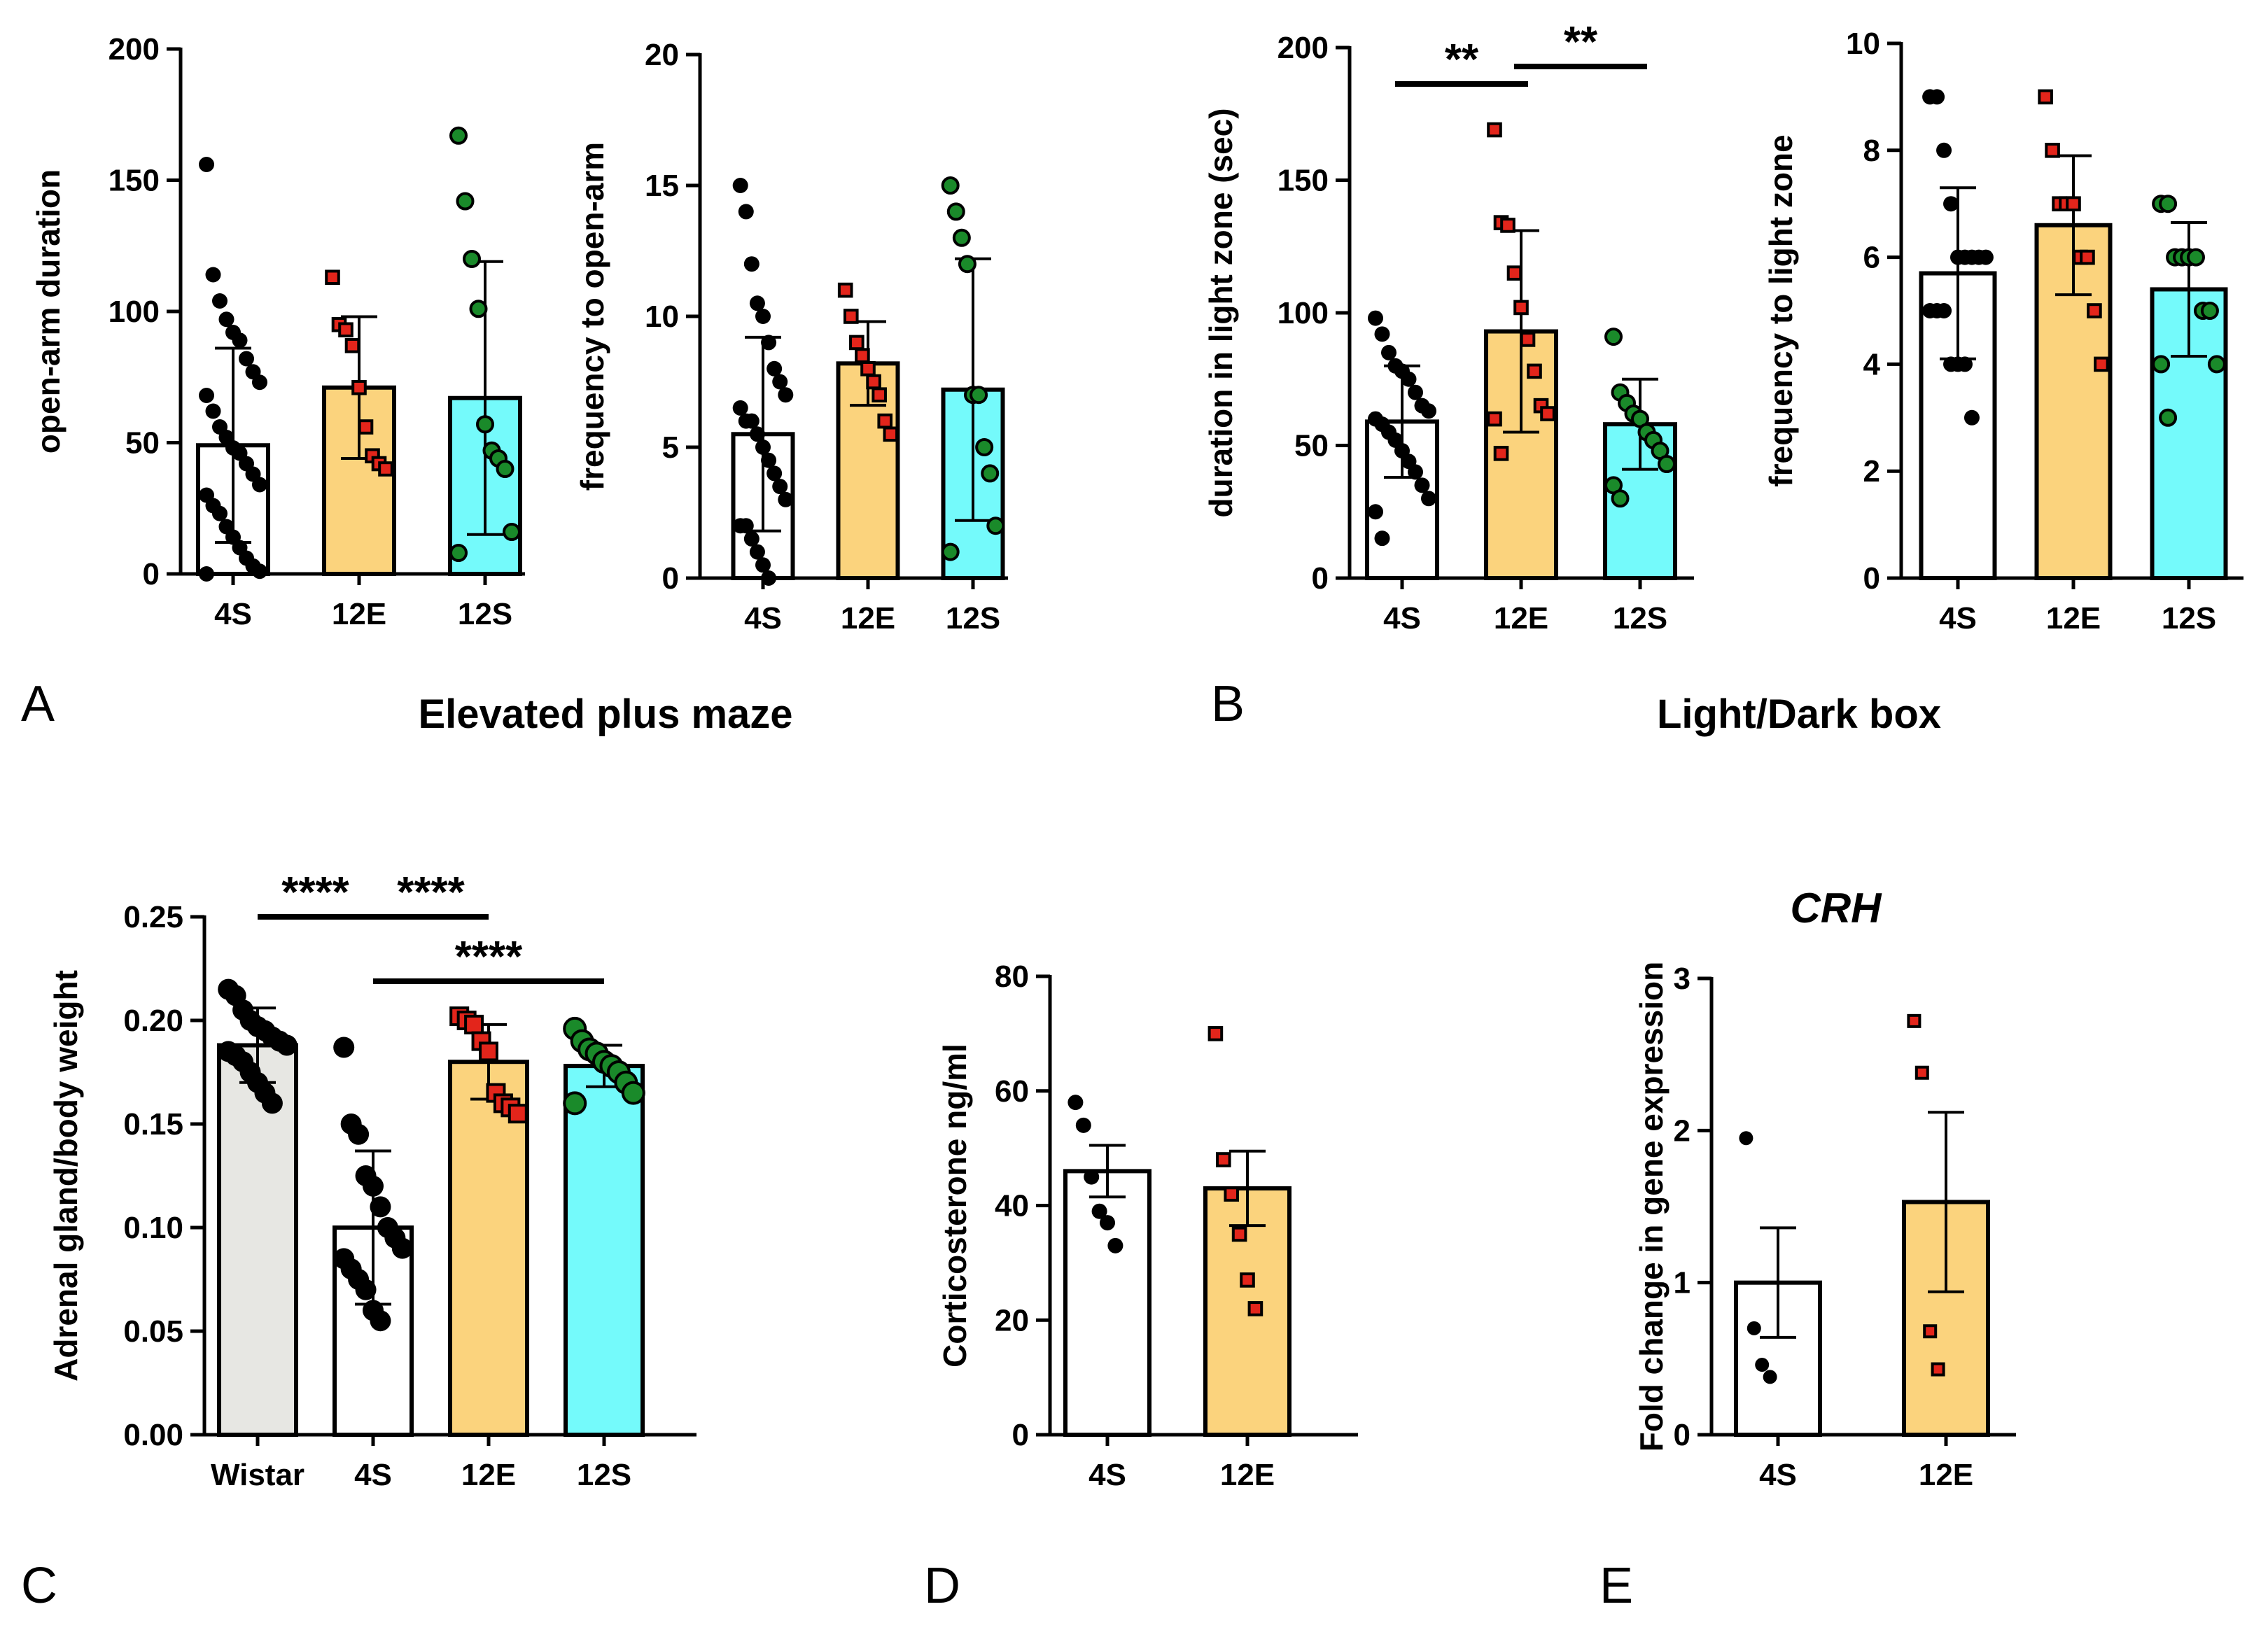 The width and height of the screenshot is (2268, 1630). I want to click on group-title-epm: Elevated plus maze, so click(605, 714).